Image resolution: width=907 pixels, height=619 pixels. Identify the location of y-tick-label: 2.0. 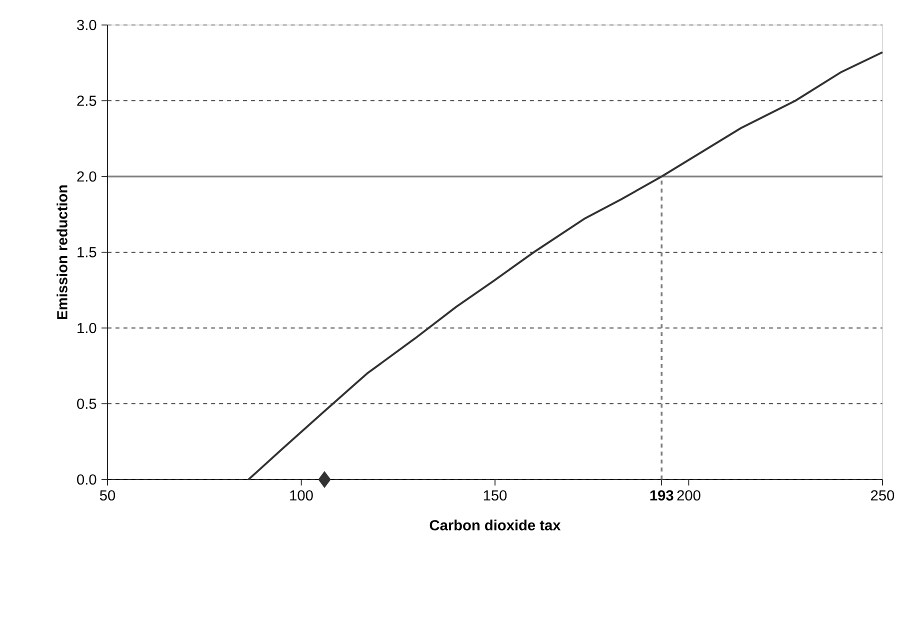
(86, 176).